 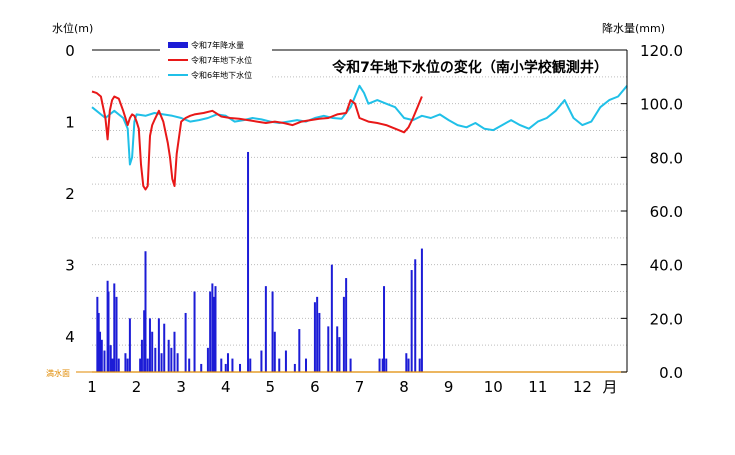 I want to click on left-tick-label: 3, so click(x=70, y=266).